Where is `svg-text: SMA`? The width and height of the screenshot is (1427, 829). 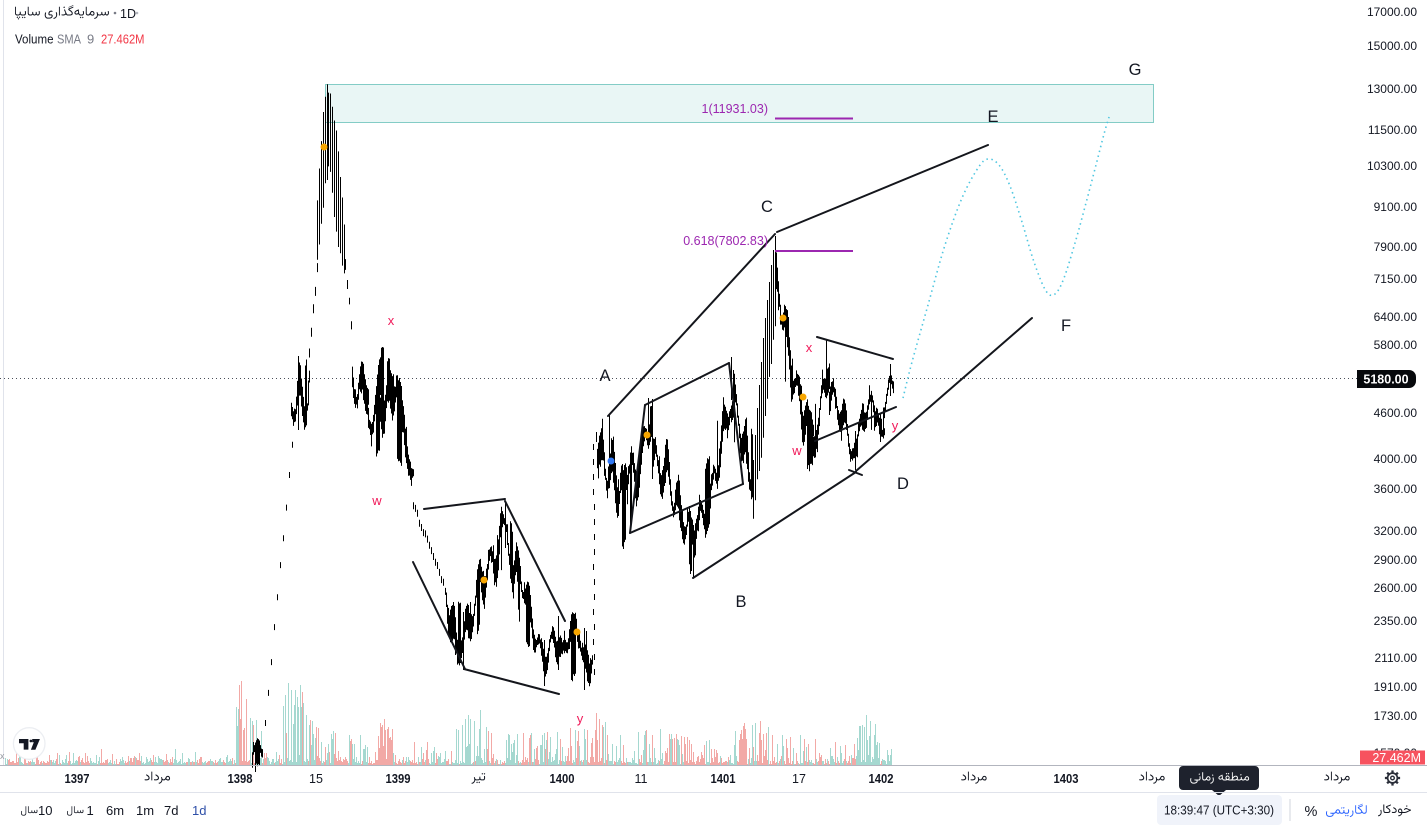 svg-text: SMA is located at coordinates (69, 39).